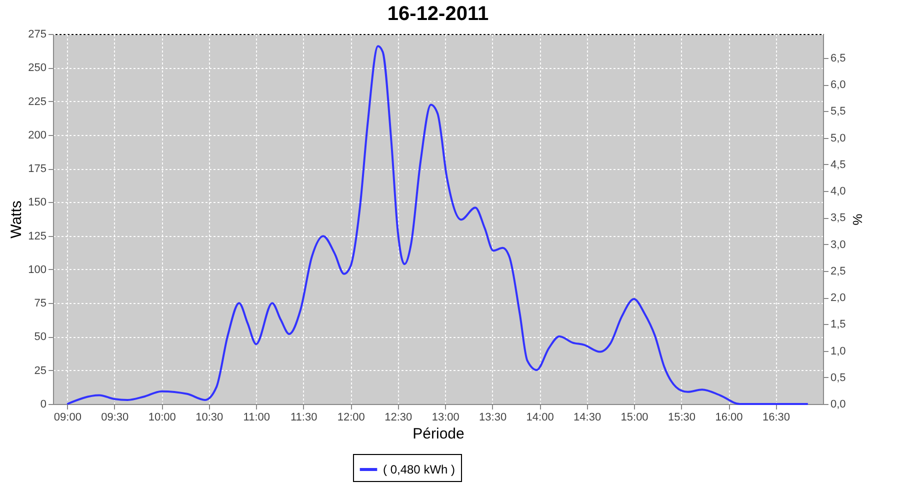 This screenshot has height=500, width=900. I want to click on y-tick-label: 75, so click(40, 304).